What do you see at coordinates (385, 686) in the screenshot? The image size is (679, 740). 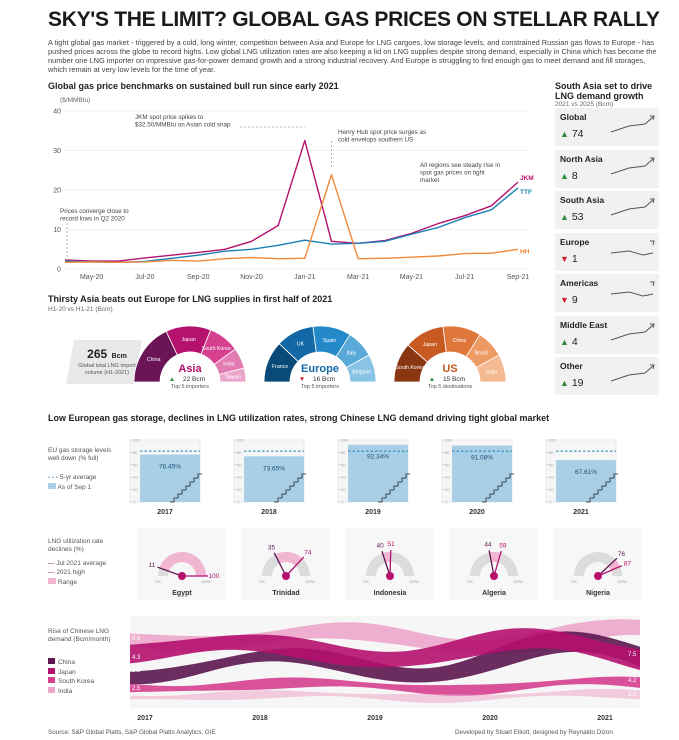 I see `demand-band-south-korea` at bounding box center [385, 686].